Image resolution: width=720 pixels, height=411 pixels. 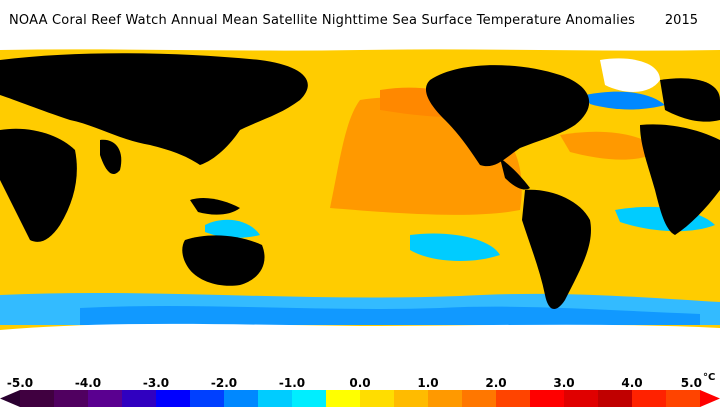 I want to click on india, so click(x=111, y=157).